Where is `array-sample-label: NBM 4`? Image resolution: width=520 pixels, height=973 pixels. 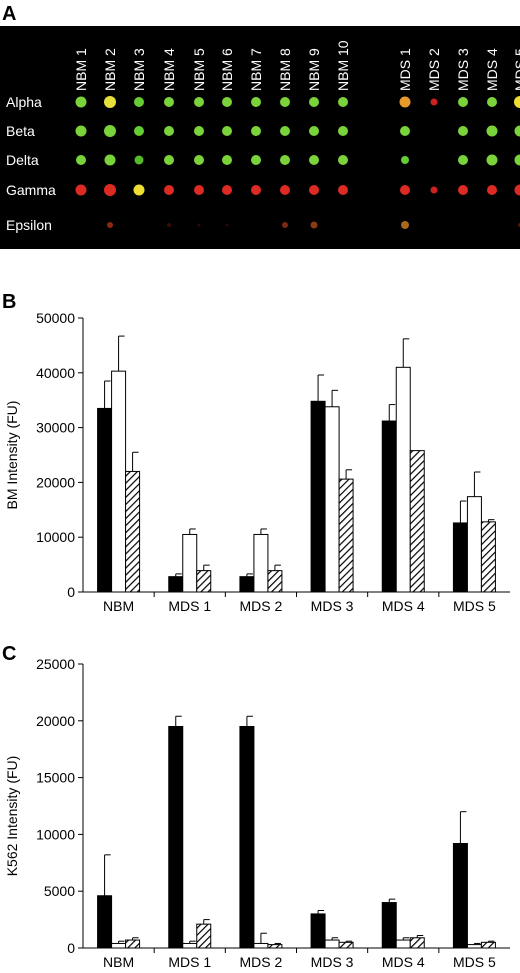
array-sample-label: NBM 4 is located at coordinates (169, 69).